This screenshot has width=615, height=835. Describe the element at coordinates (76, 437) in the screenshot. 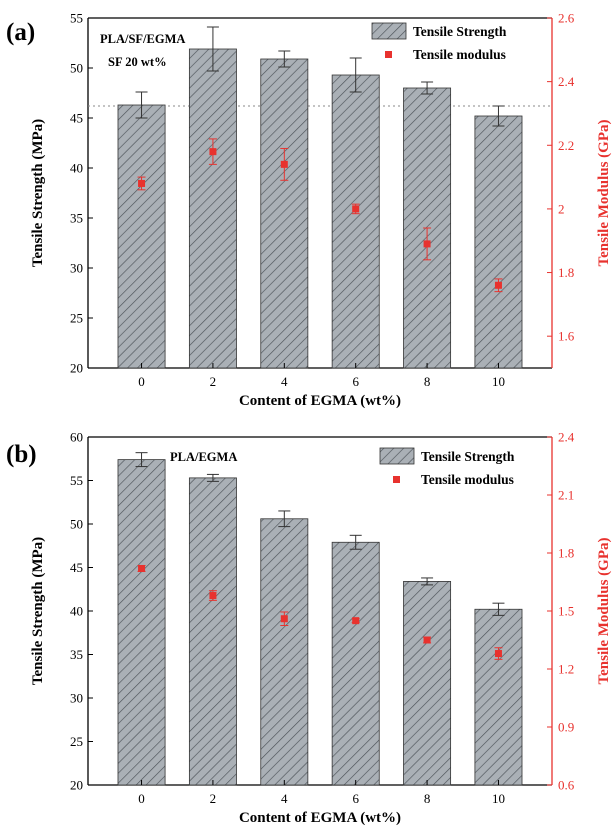

I see `y-tick-label: 60` at that location.